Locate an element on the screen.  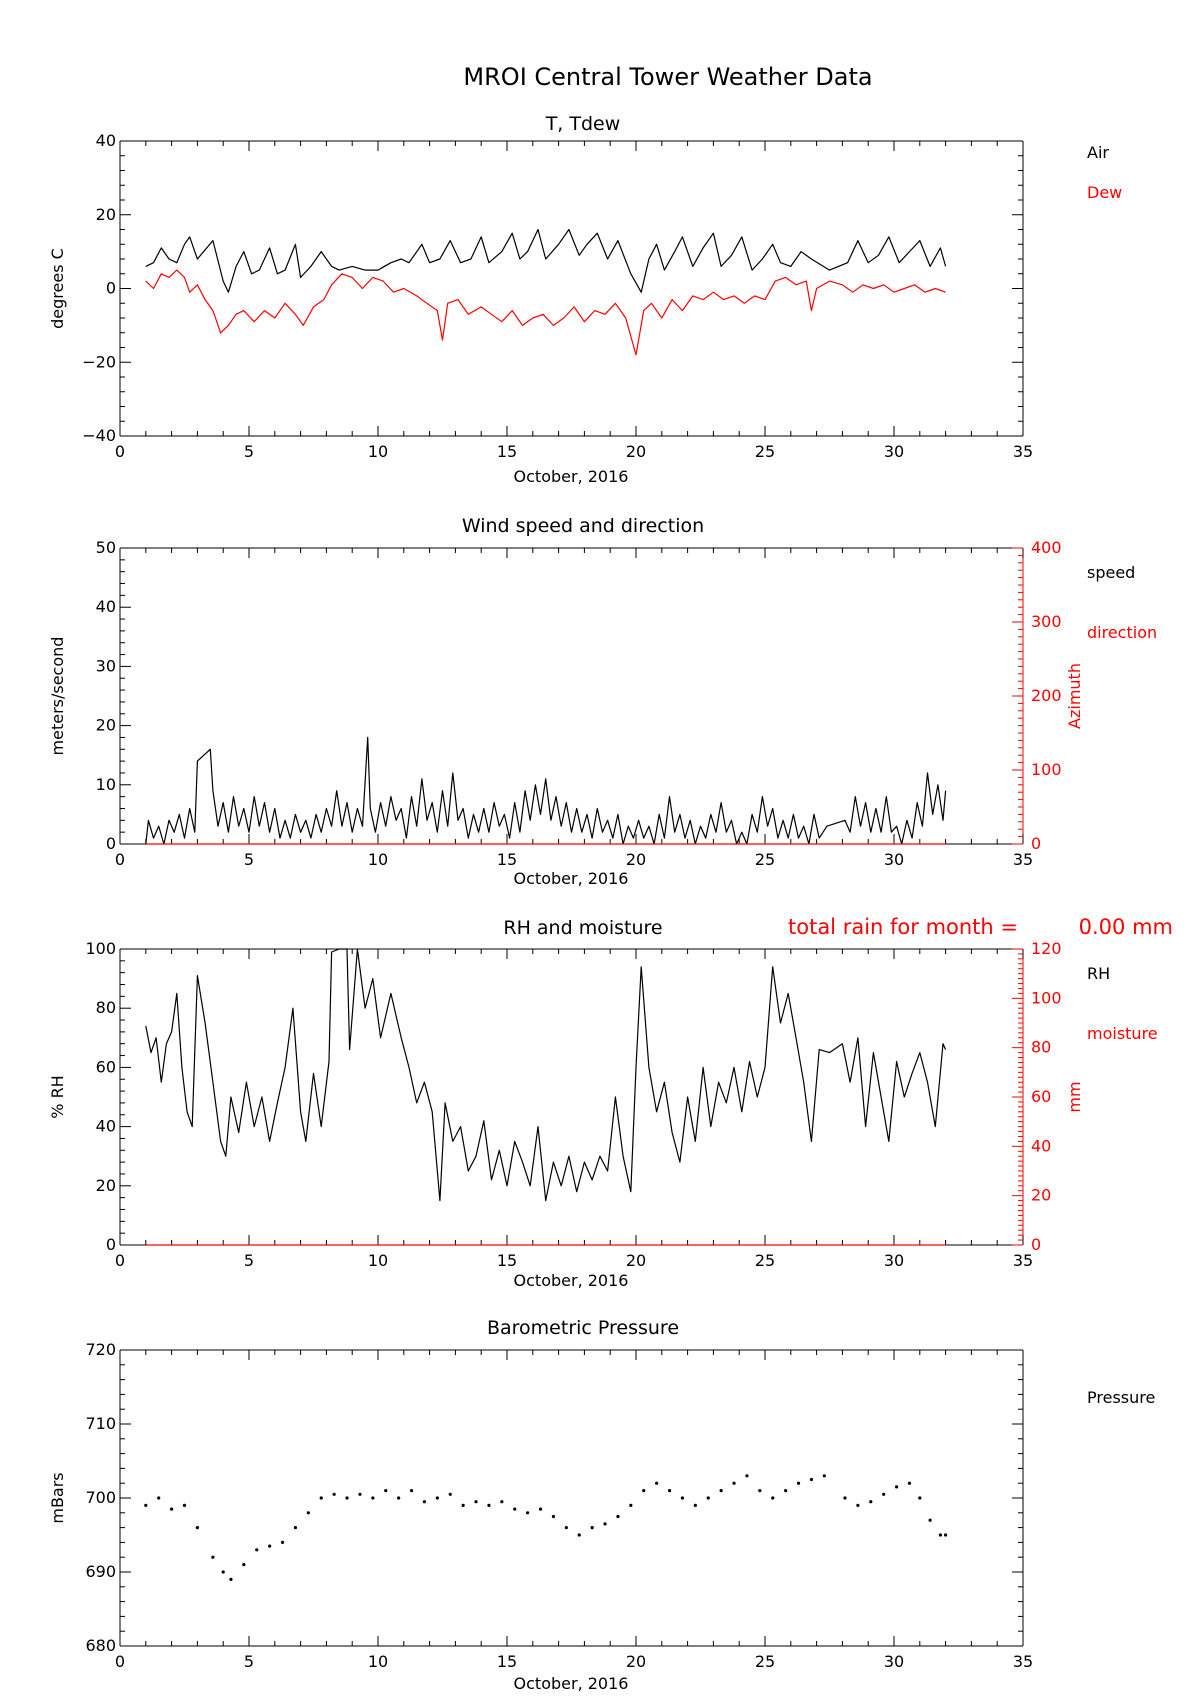
legend-label-moisture: moisture is located at coordinates (1122, 1033).